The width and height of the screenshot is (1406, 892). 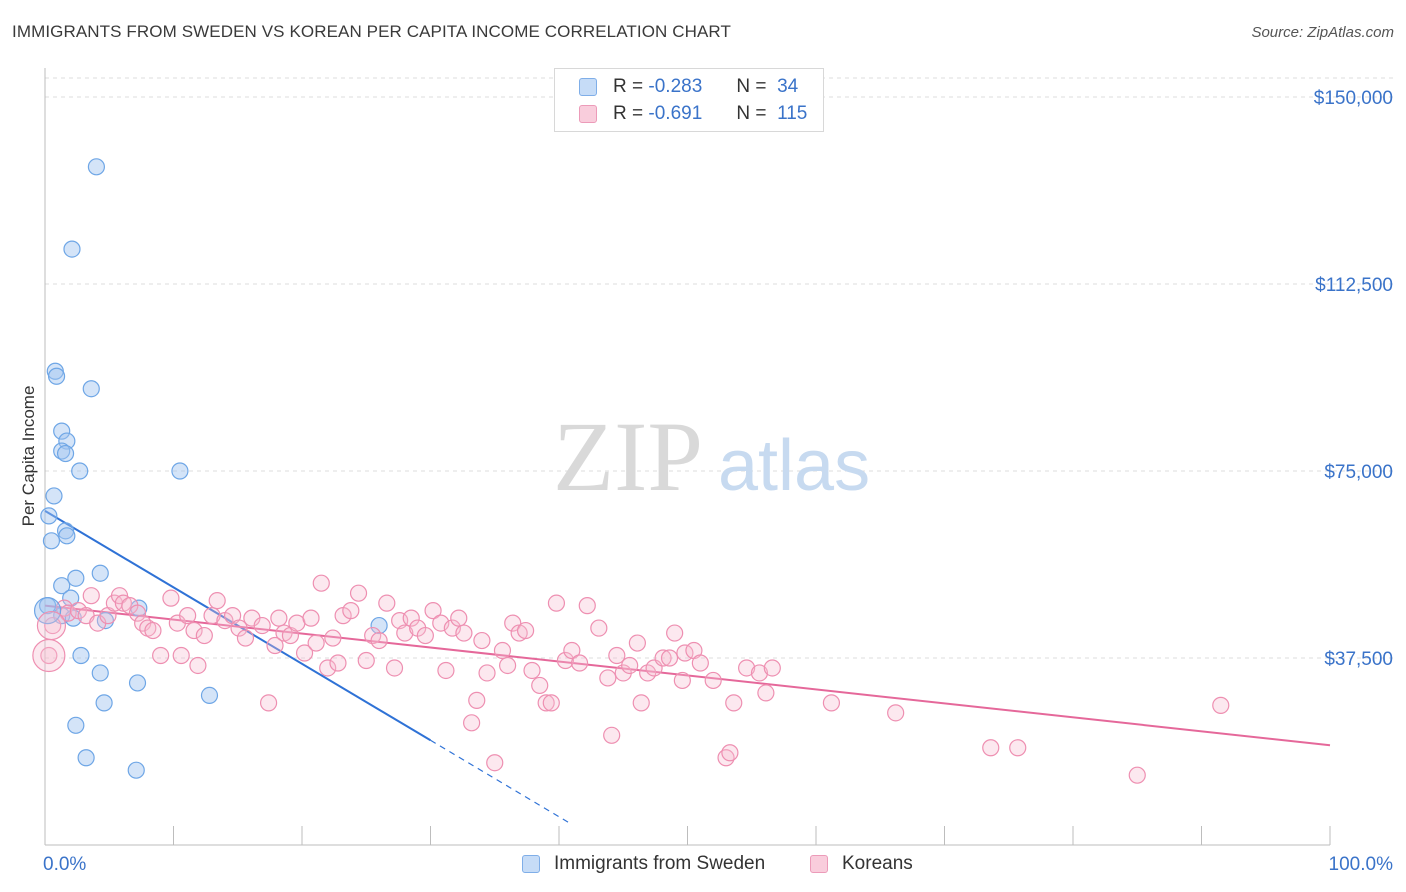 What do you see at coordinates (531, 864) in the screenshot?
I see `bottom-legend-swatch-blue` at bounding box center [531, 864].